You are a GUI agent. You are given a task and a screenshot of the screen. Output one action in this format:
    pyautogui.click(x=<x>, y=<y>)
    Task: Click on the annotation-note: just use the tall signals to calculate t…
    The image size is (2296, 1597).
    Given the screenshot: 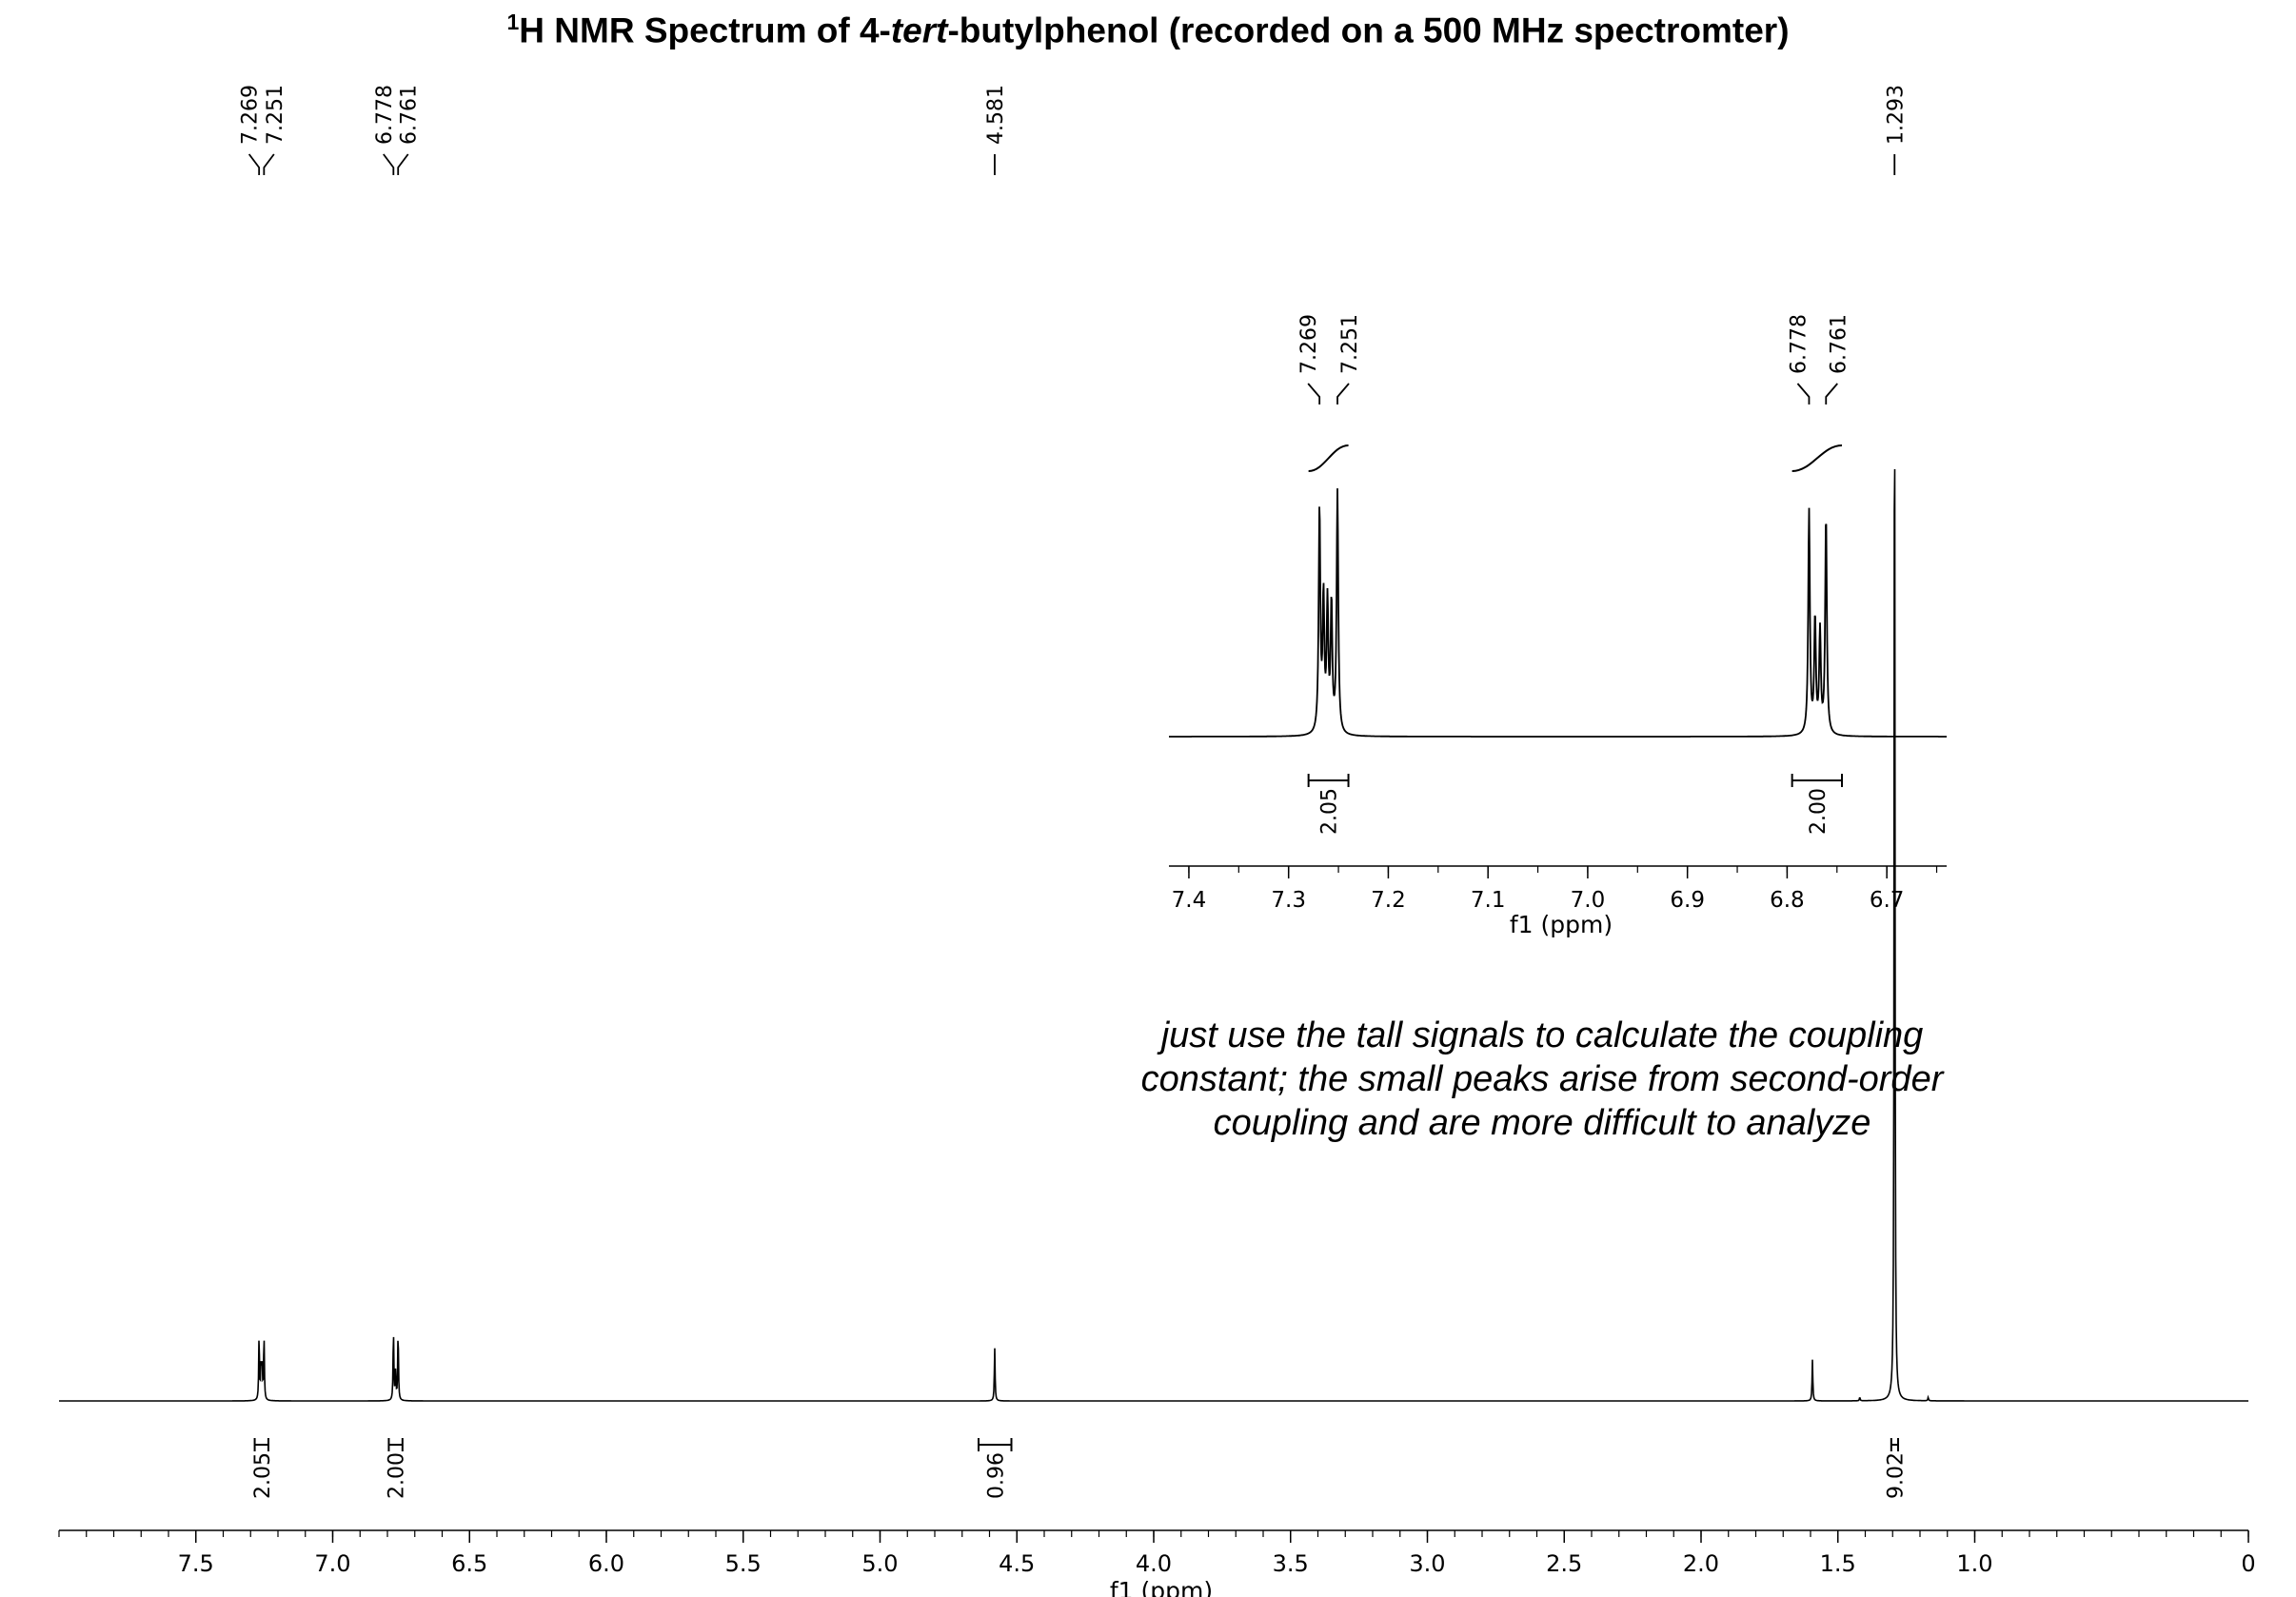 What is the action you would take?
    pyautogui.click(x=1542, y=1079)
    